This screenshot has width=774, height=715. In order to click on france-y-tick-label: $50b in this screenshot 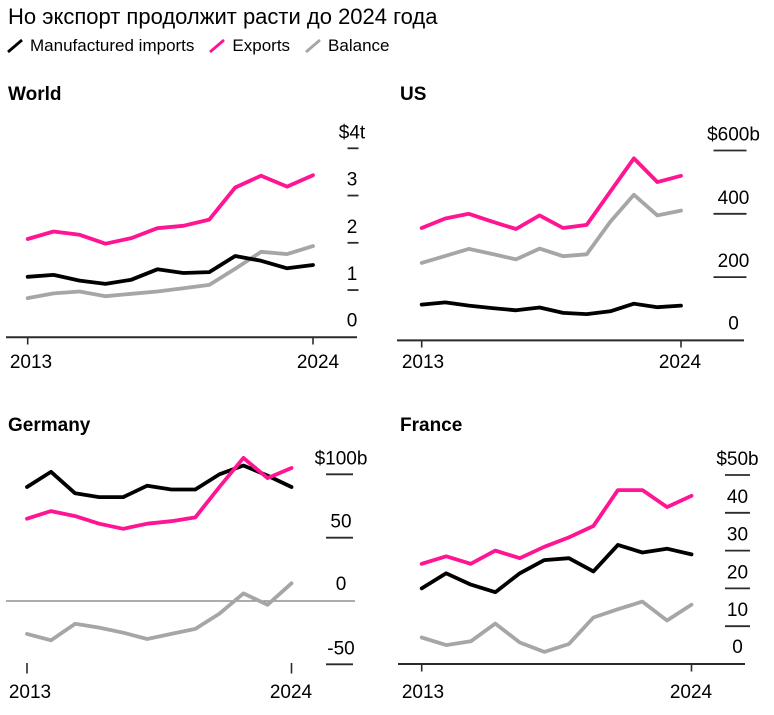, I will do `click(737, 459)`.